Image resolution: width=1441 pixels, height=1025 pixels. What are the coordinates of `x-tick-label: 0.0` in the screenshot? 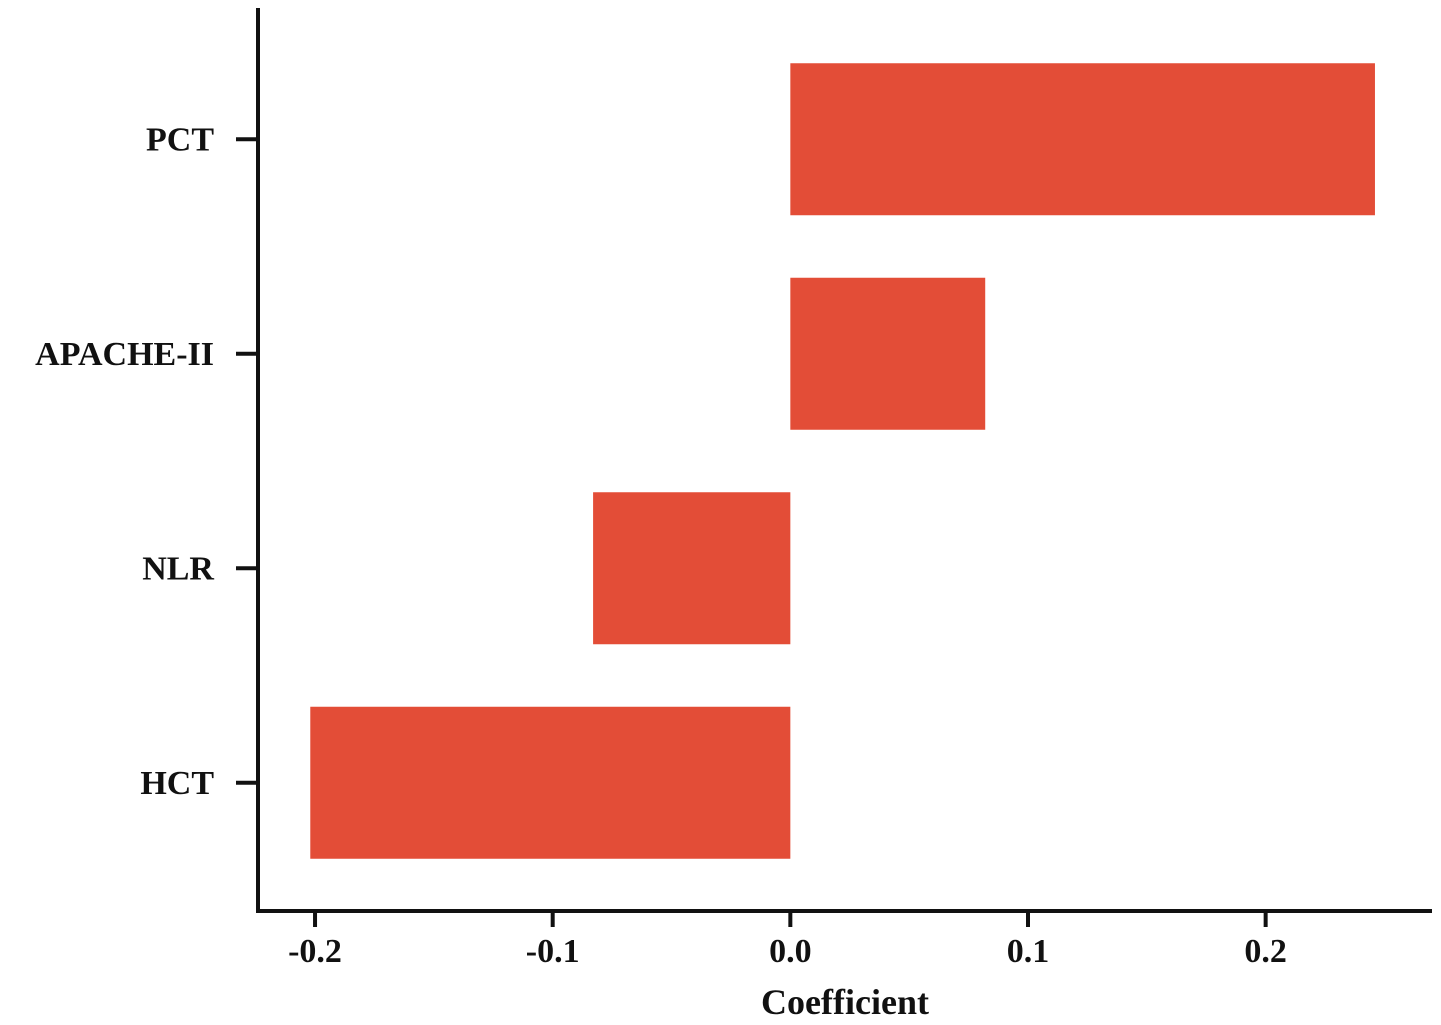 It's located at (790, 951).